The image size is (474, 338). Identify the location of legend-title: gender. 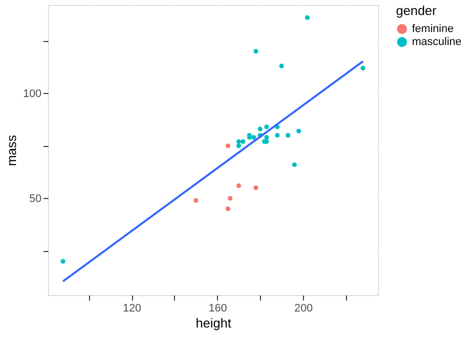
(417, 10).